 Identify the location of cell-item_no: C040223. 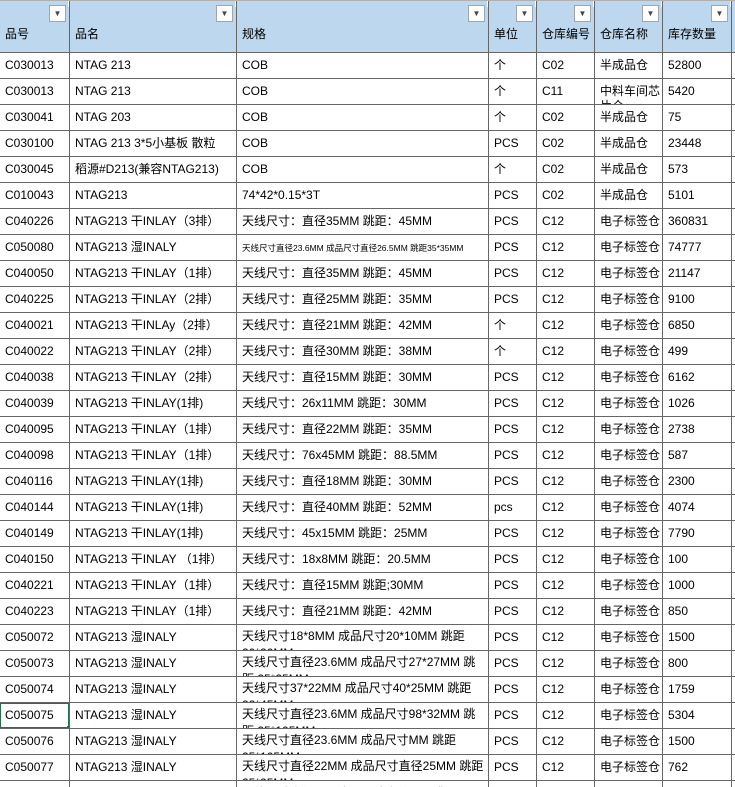
(35, 611).